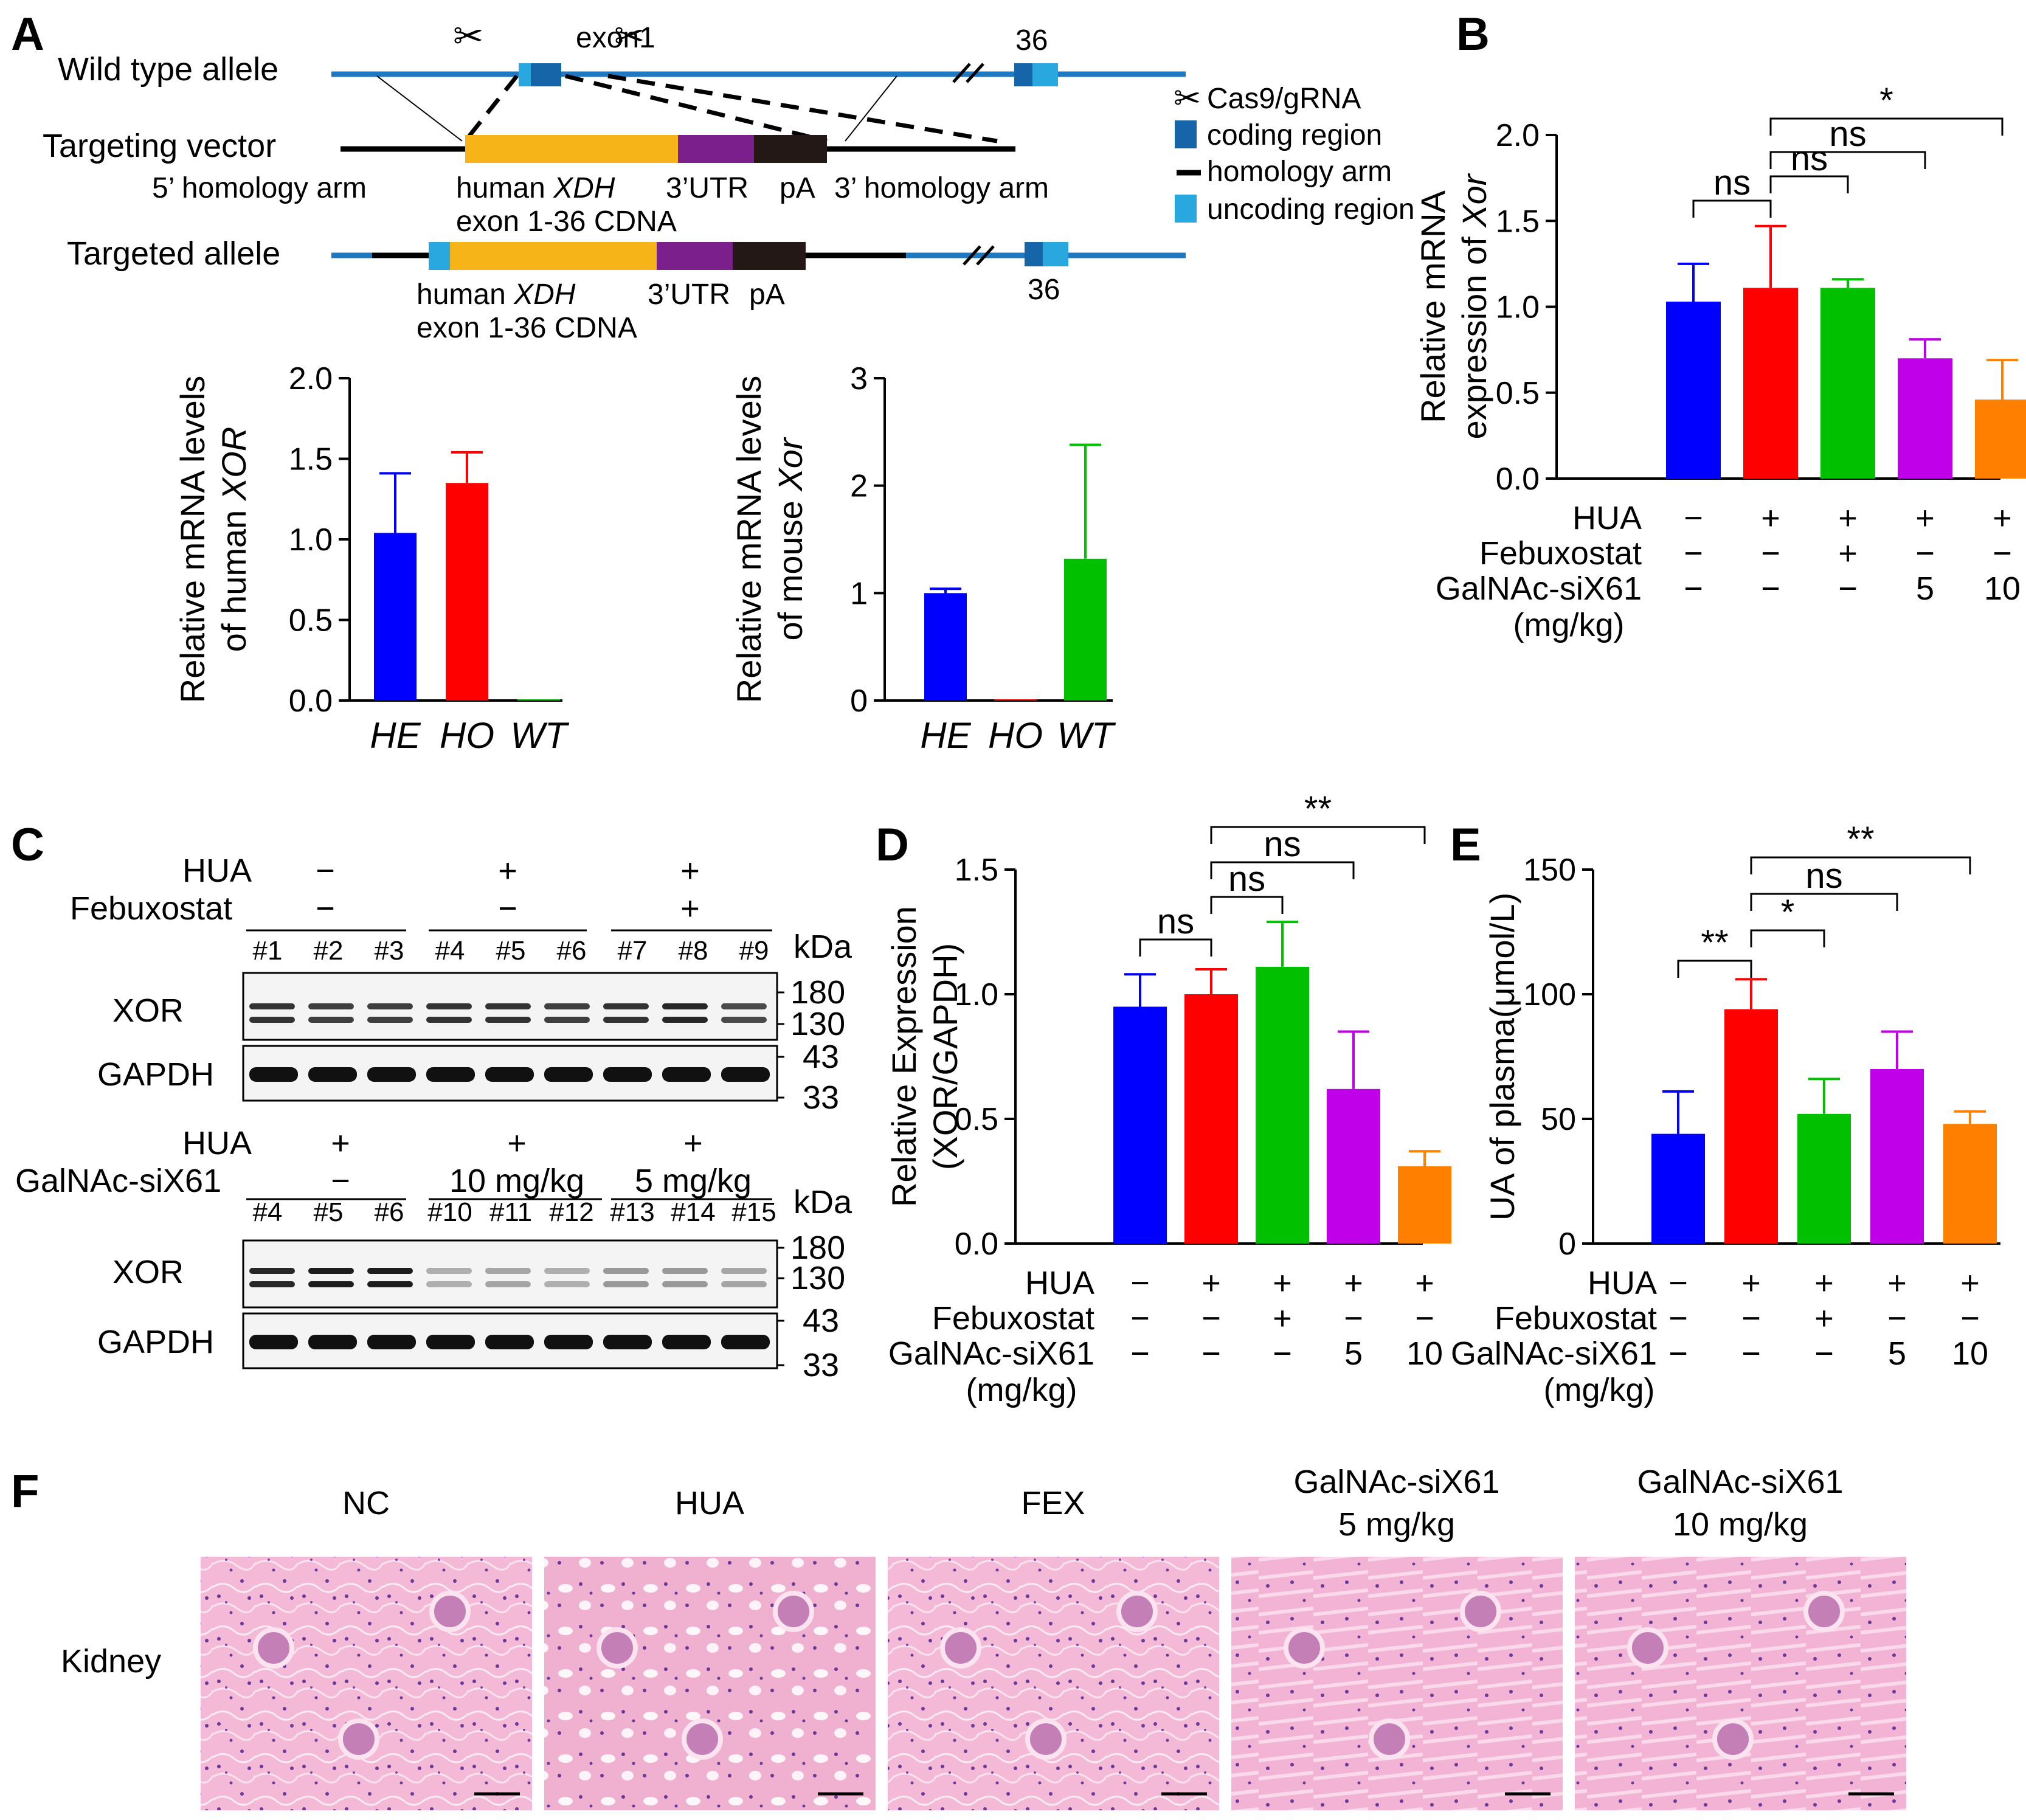  What do you see at coordinates (325, 871) in the screenshot?
I see `blot1-hua-val: −` at bounding box center [325, 871].